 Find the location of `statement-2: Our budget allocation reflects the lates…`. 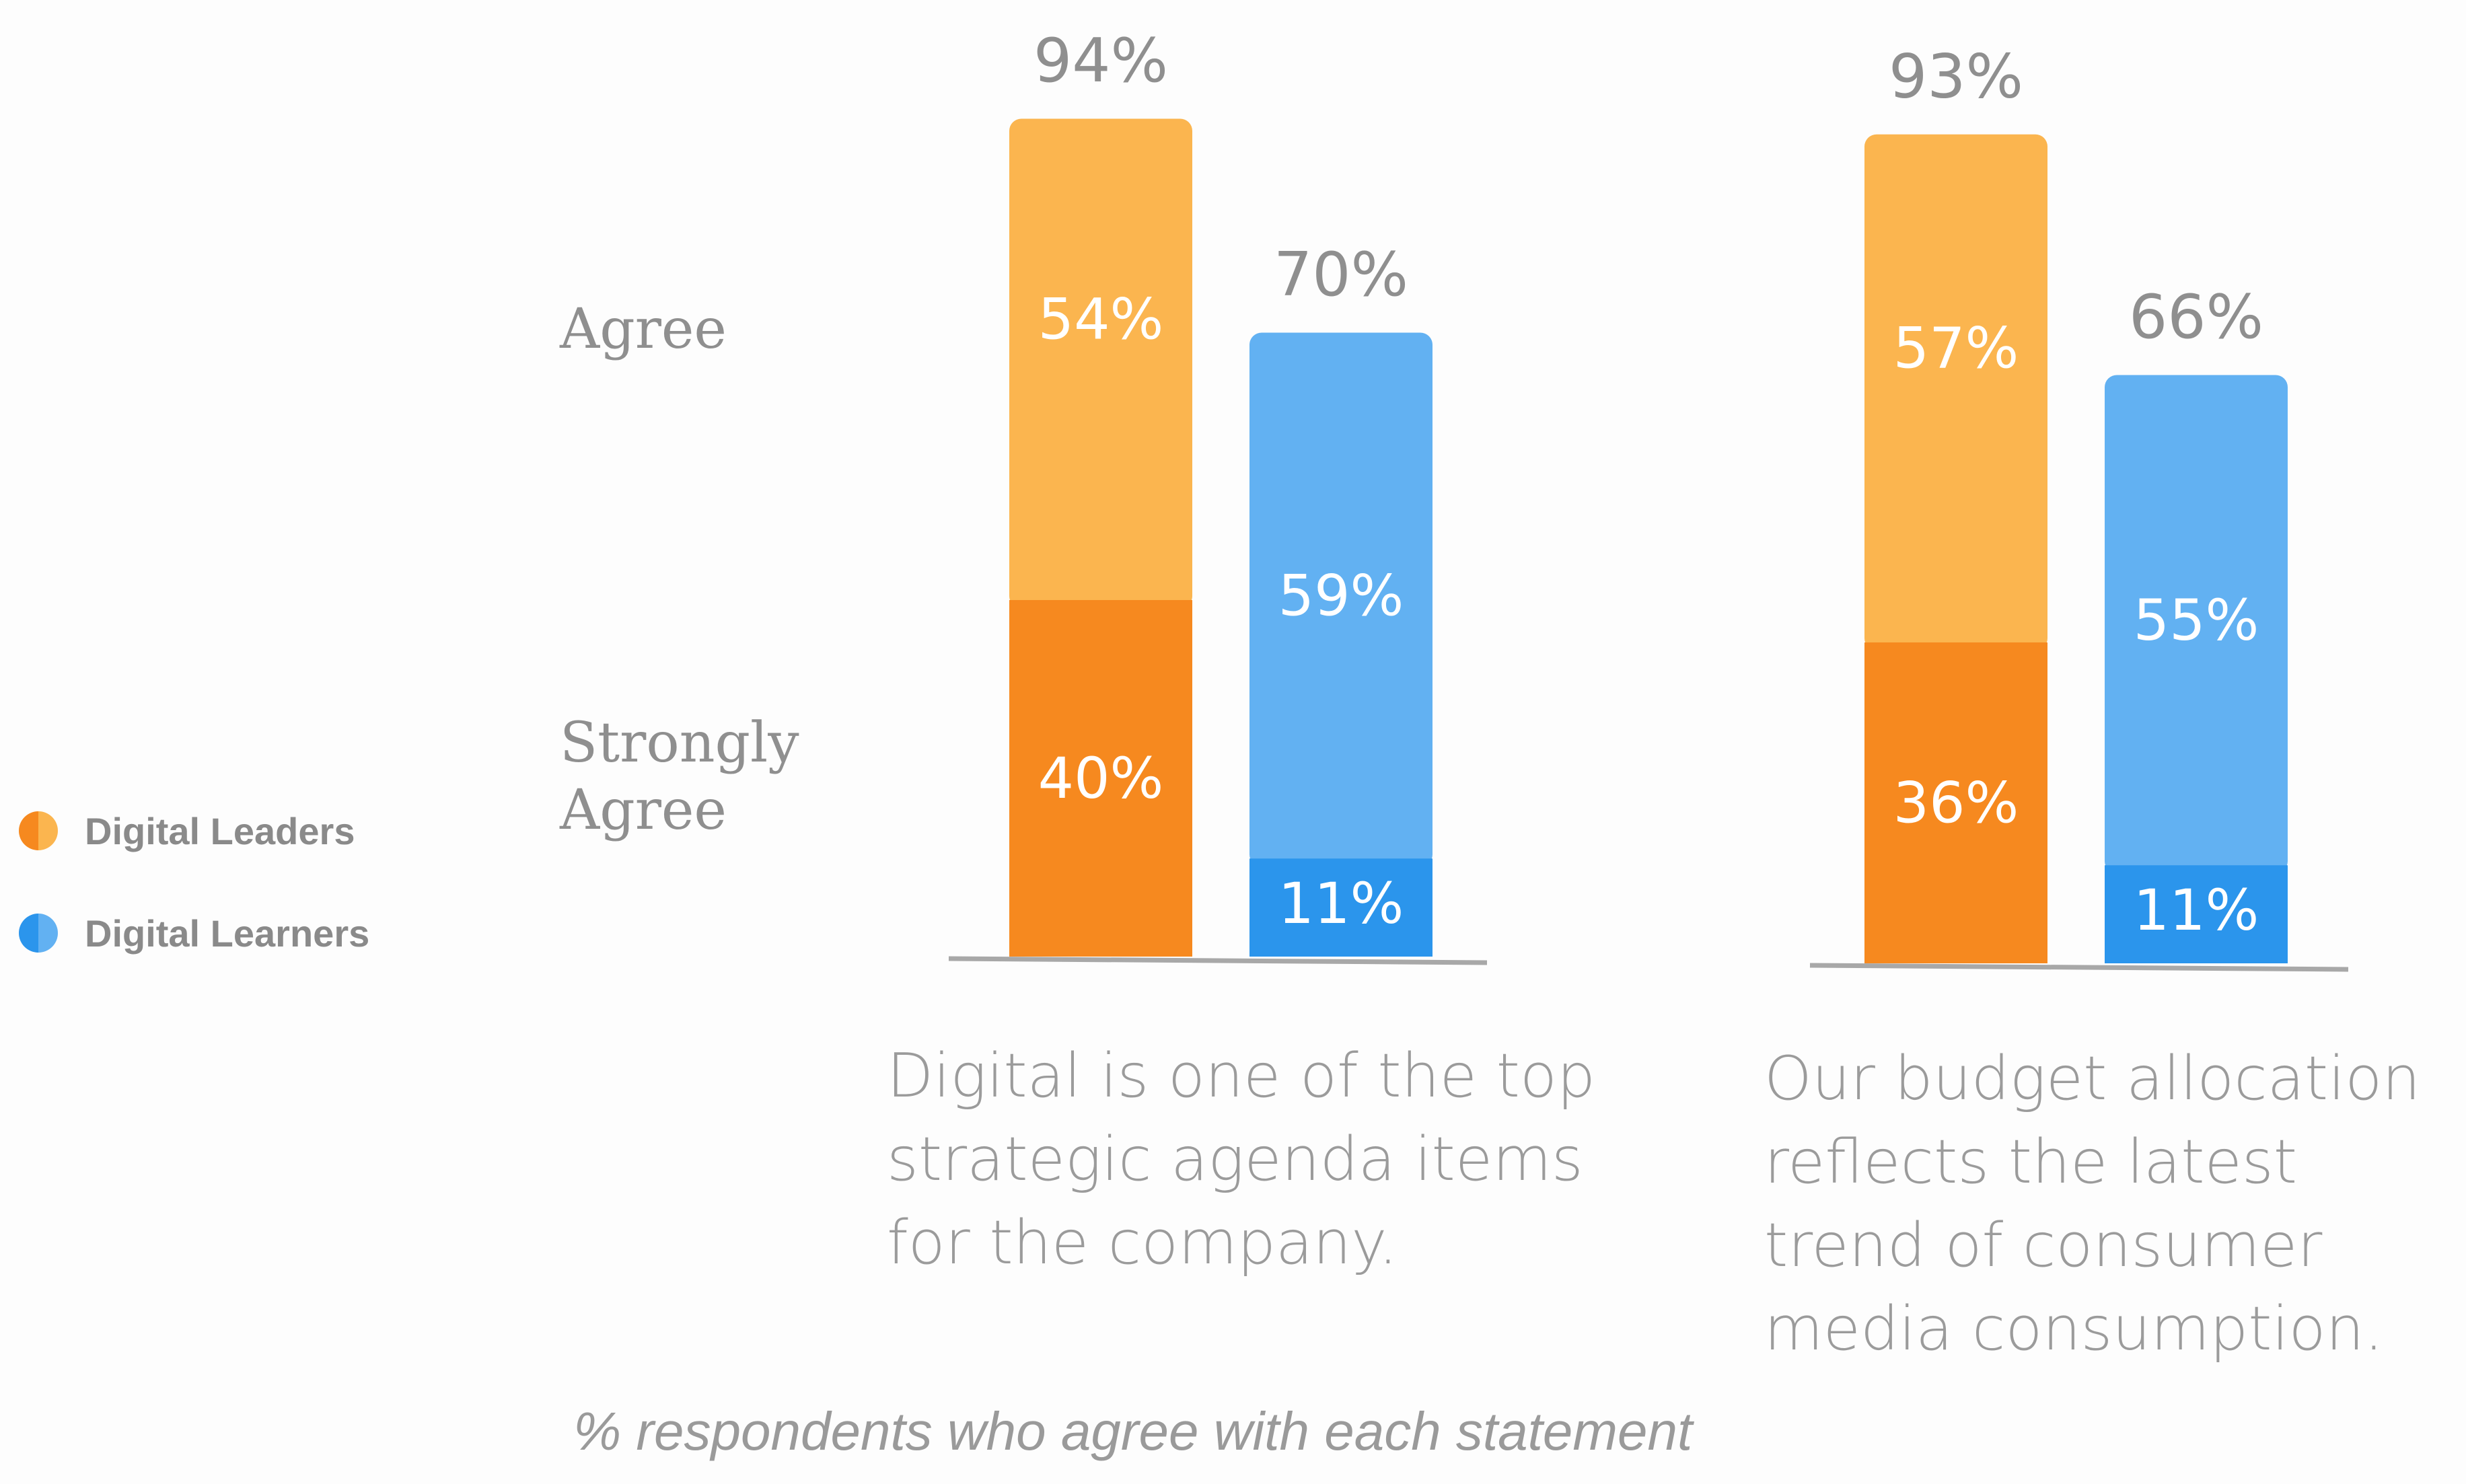

statement-2: Our budget allocation reflects the lates… is located at coordinates (2092, 1204).